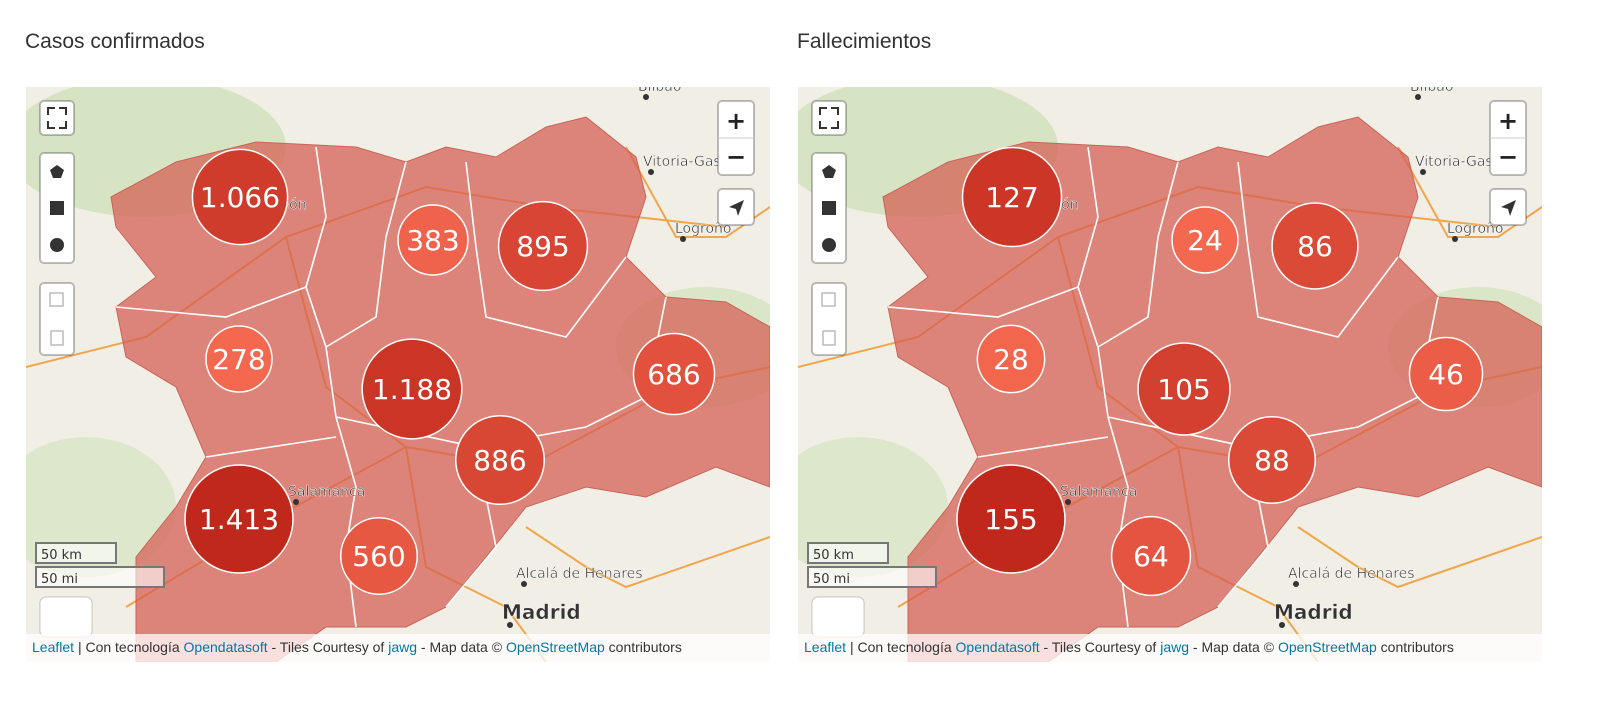  Describe the element at coordinates (238, 359) in the screenshot. I see `cluster-label: 278` at that location.